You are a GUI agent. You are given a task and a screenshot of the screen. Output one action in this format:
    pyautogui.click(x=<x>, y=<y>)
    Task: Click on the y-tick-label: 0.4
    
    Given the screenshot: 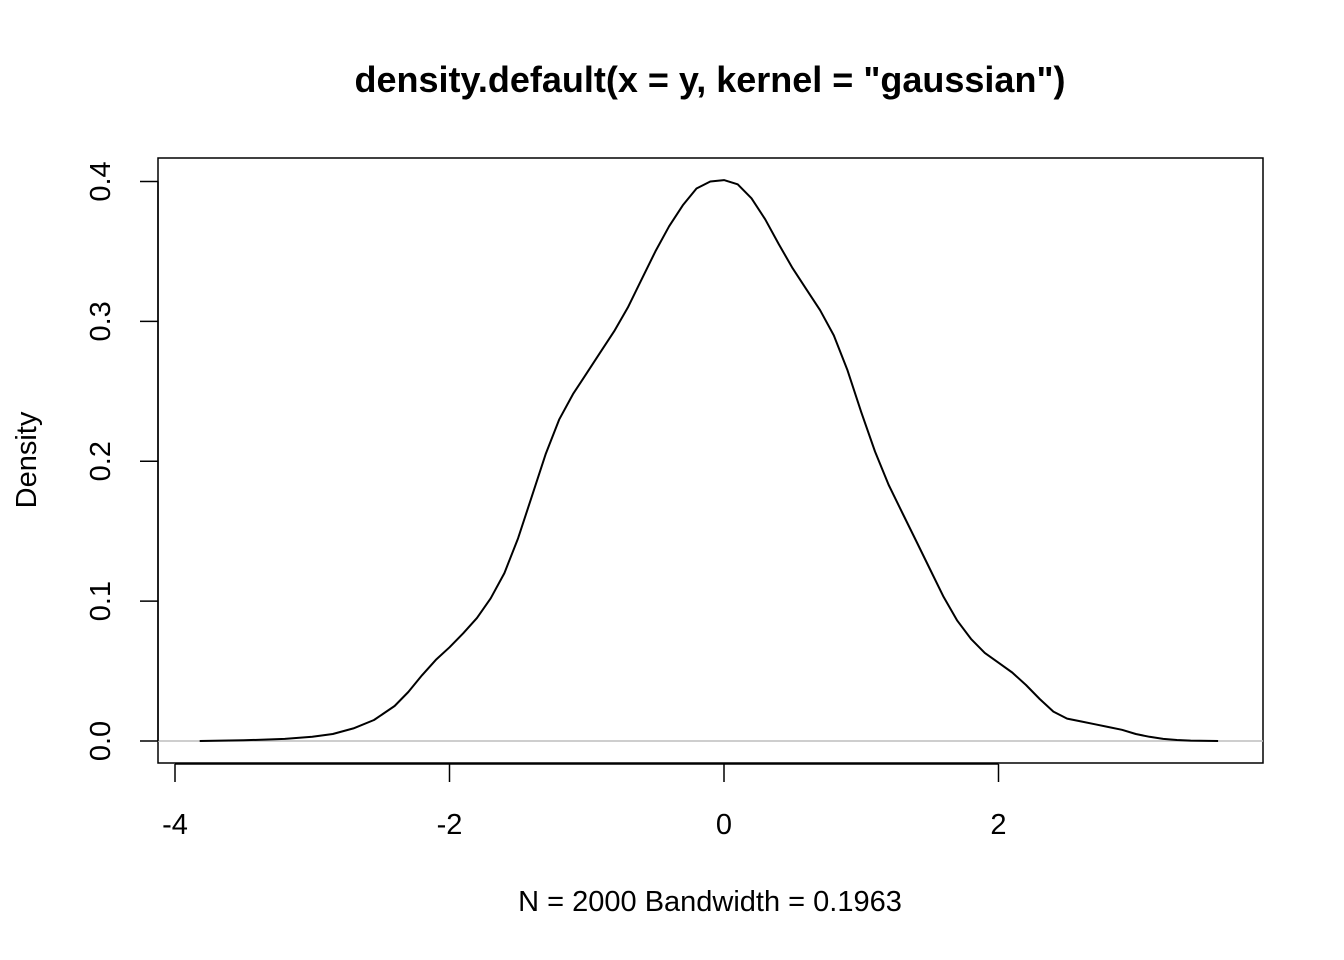 What is the action you would take?
    pyautogui.click(x=101, y=181)
    